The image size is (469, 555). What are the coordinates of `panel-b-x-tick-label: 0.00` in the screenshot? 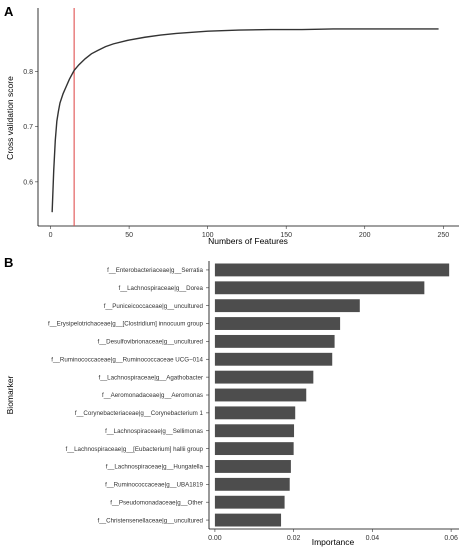 It's located at (215, 538).